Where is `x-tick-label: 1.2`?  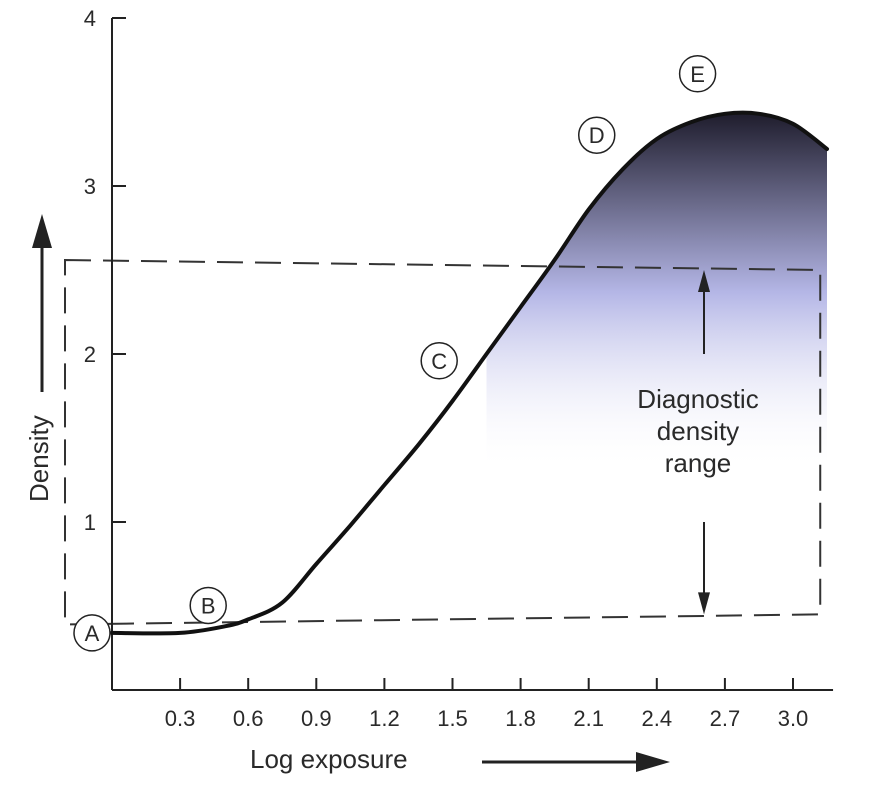 x-tick-label: 1.2 is located at coordinates (384, 718).